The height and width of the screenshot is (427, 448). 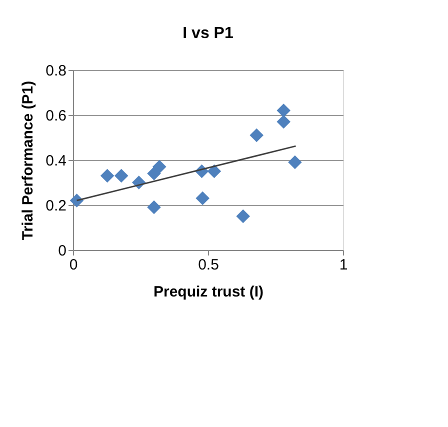 I want to click on y-tick-label: 0.2, so click(x=56, y=206).